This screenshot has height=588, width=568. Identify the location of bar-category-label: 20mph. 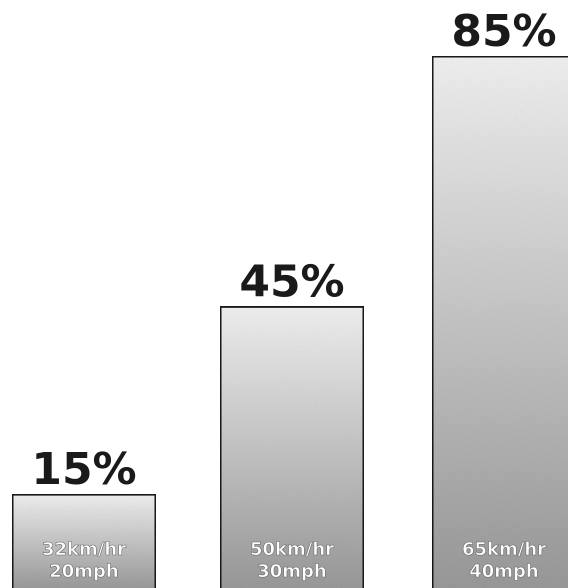
(84, 571).